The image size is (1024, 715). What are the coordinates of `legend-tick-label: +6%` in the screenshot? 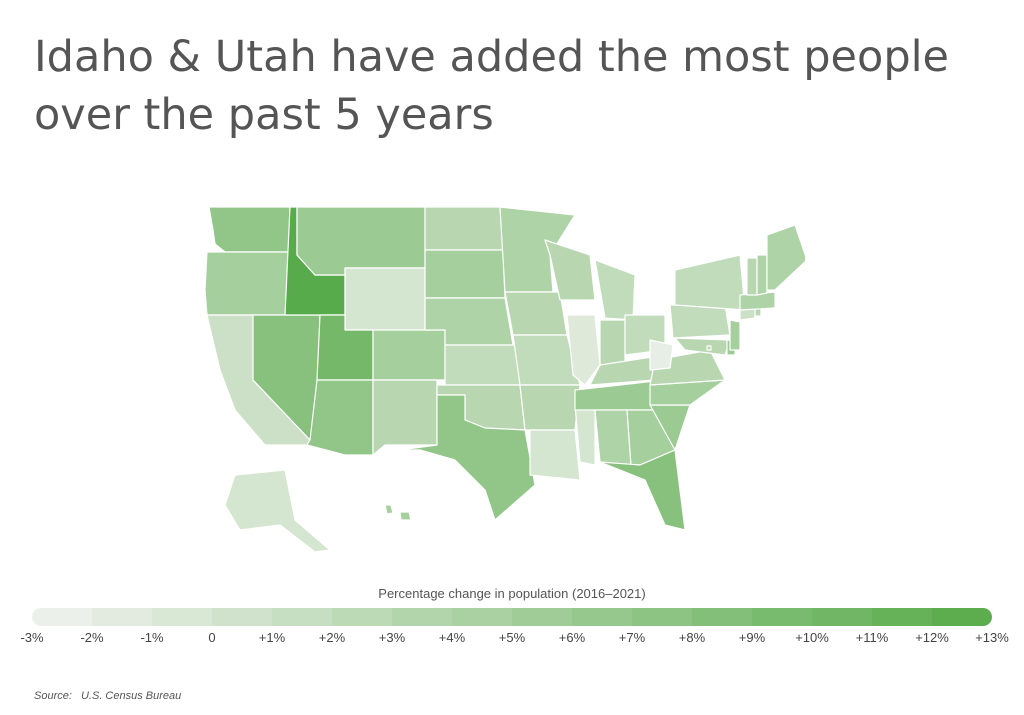 It's located at (572, 637).